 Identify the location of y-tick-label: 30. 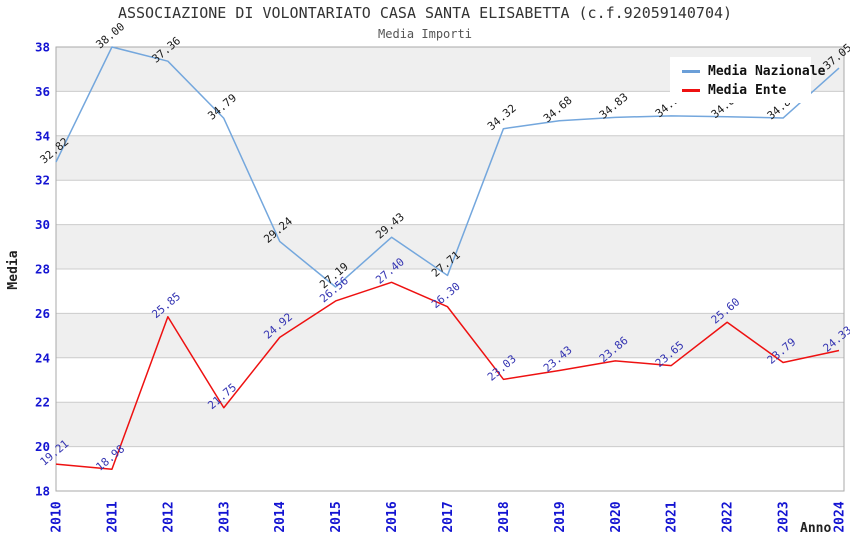
(42, 224).